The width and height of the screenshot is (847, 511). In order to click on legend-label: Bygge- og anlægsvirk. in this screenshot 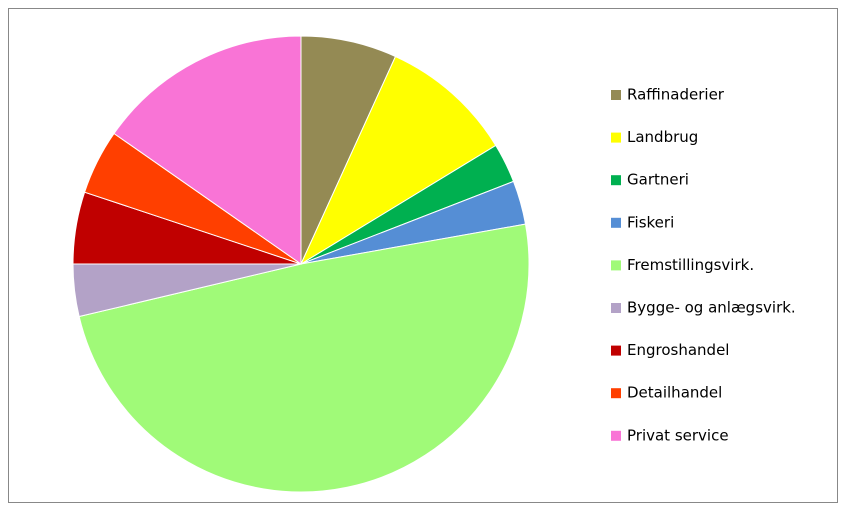, I will do `click(711, 308)`.